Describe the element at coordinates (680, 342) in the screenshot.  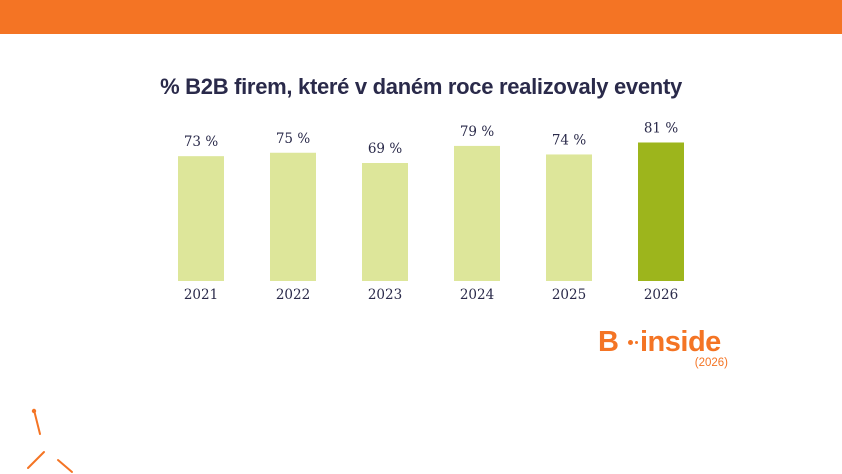
I see `brand-wordmark: inside` at that location.